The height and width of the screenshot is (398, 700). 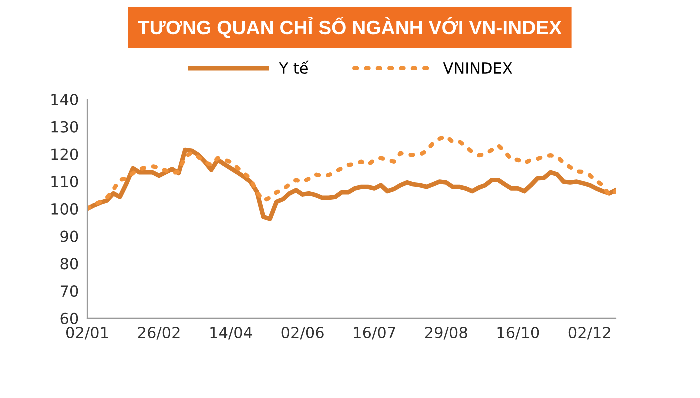 I want to click on x-tick-label: 02/12, so click(x=589, y=333).